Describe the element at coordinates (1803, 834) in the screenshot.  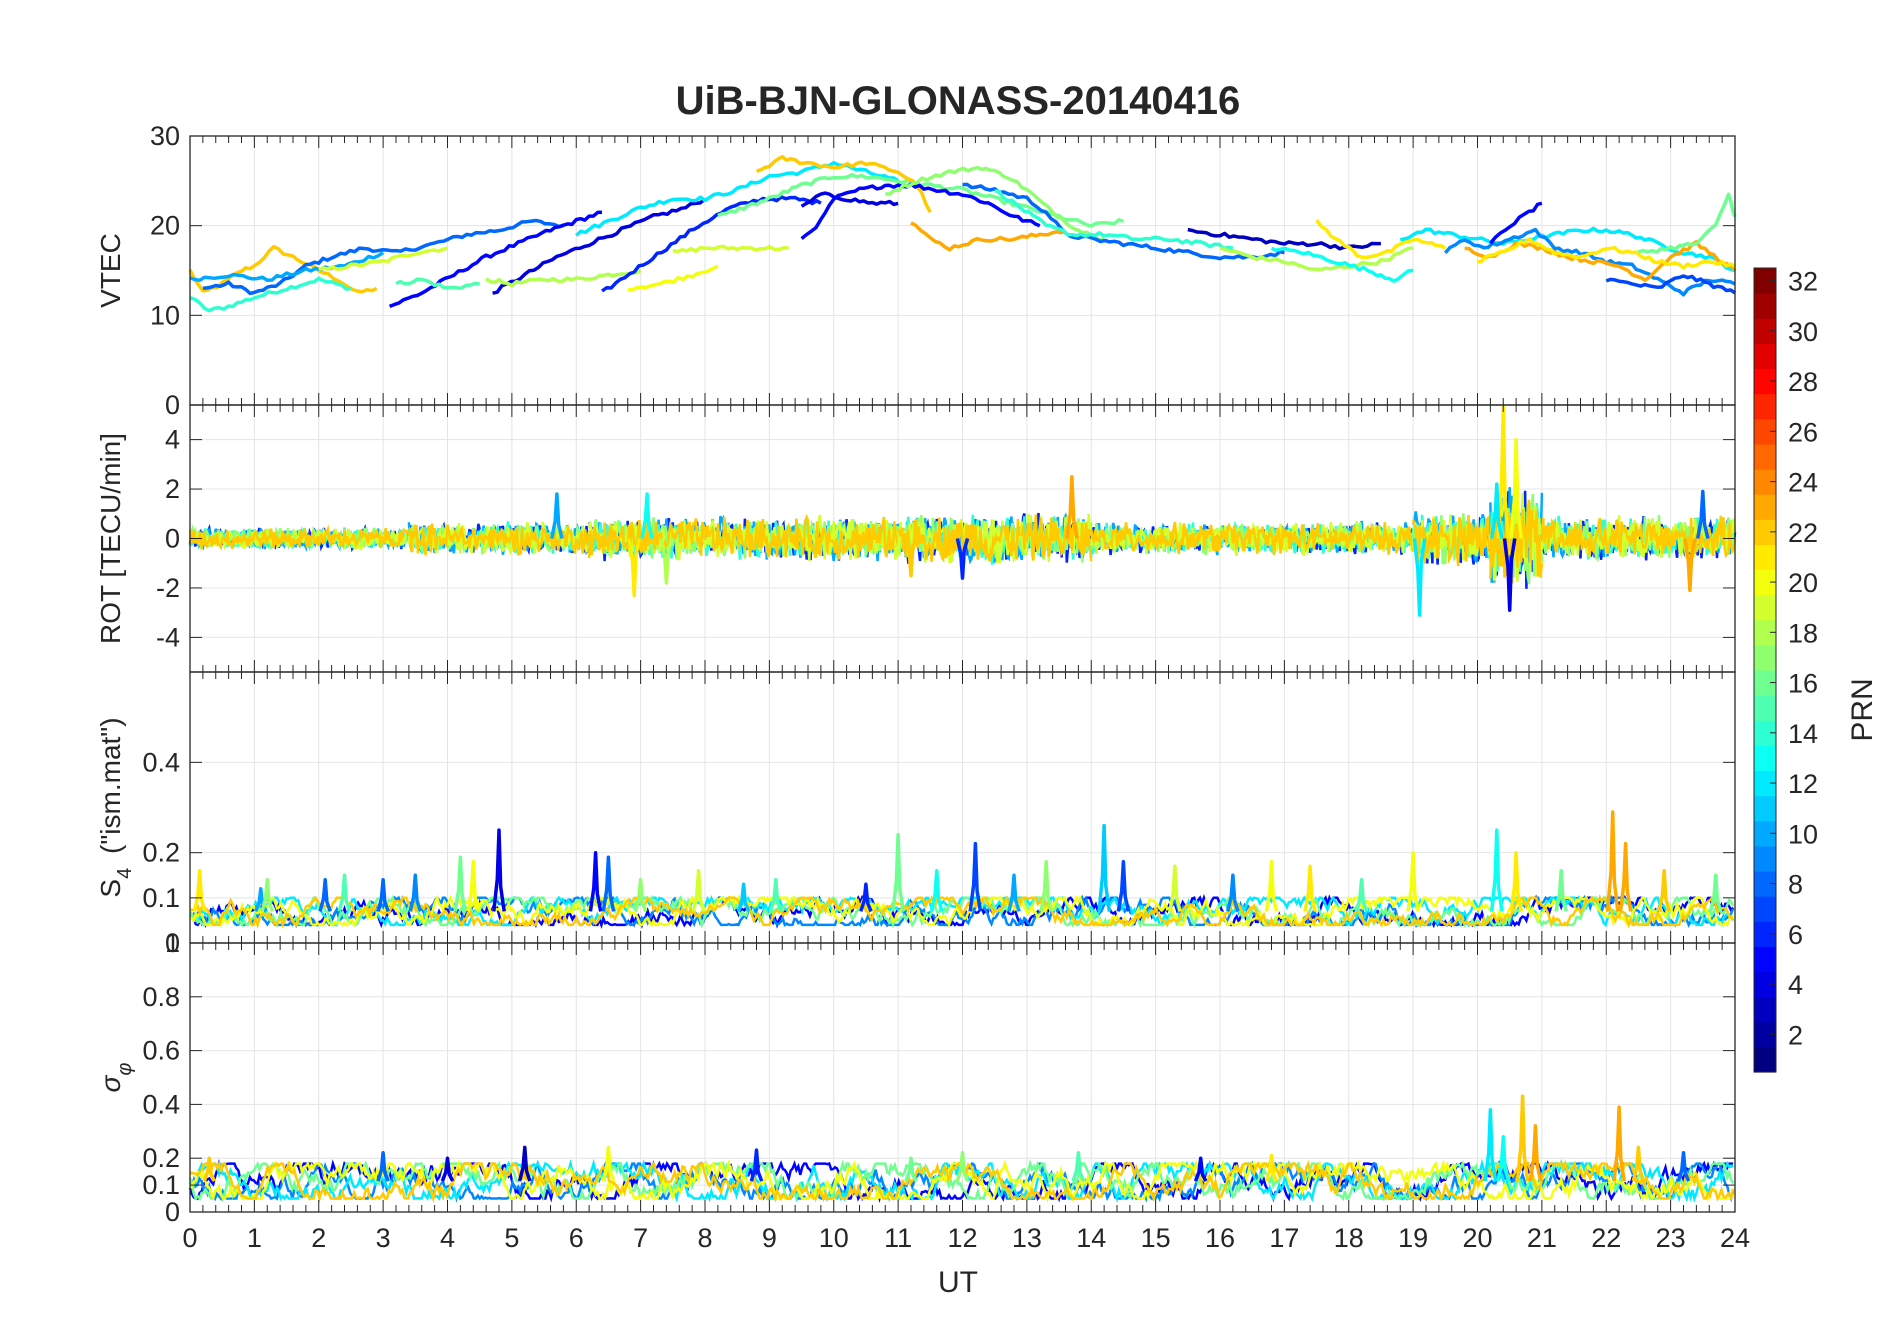
I see `colorbar-tick-label: 10` at that location.